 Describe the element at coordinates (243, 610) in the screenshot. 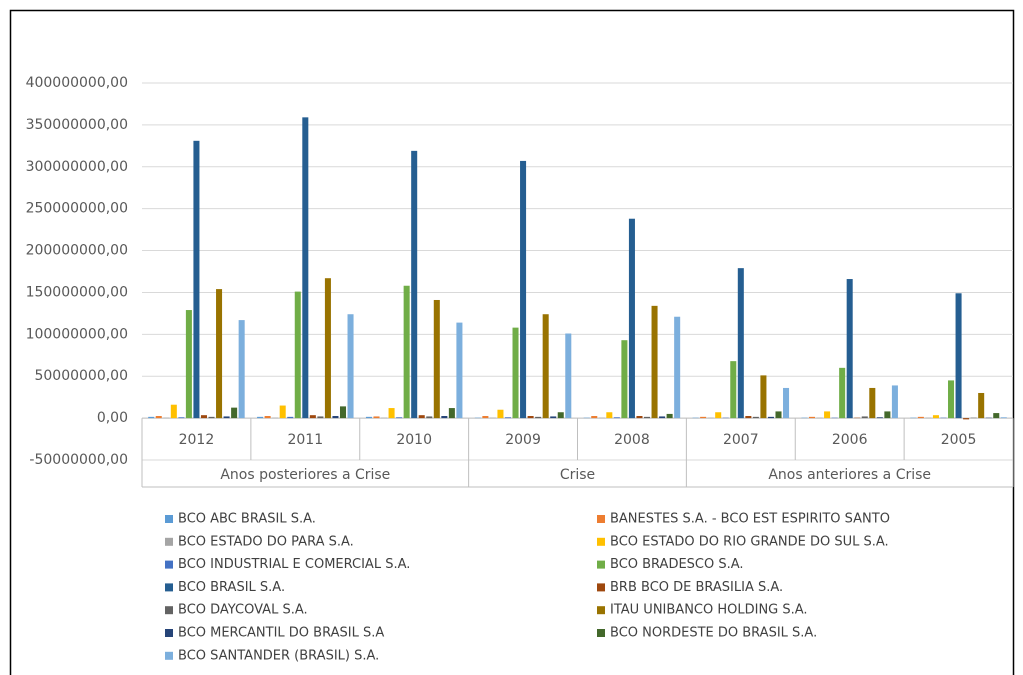

I see `legend-label: BCO DAYCOVAL S.A.` at that location.